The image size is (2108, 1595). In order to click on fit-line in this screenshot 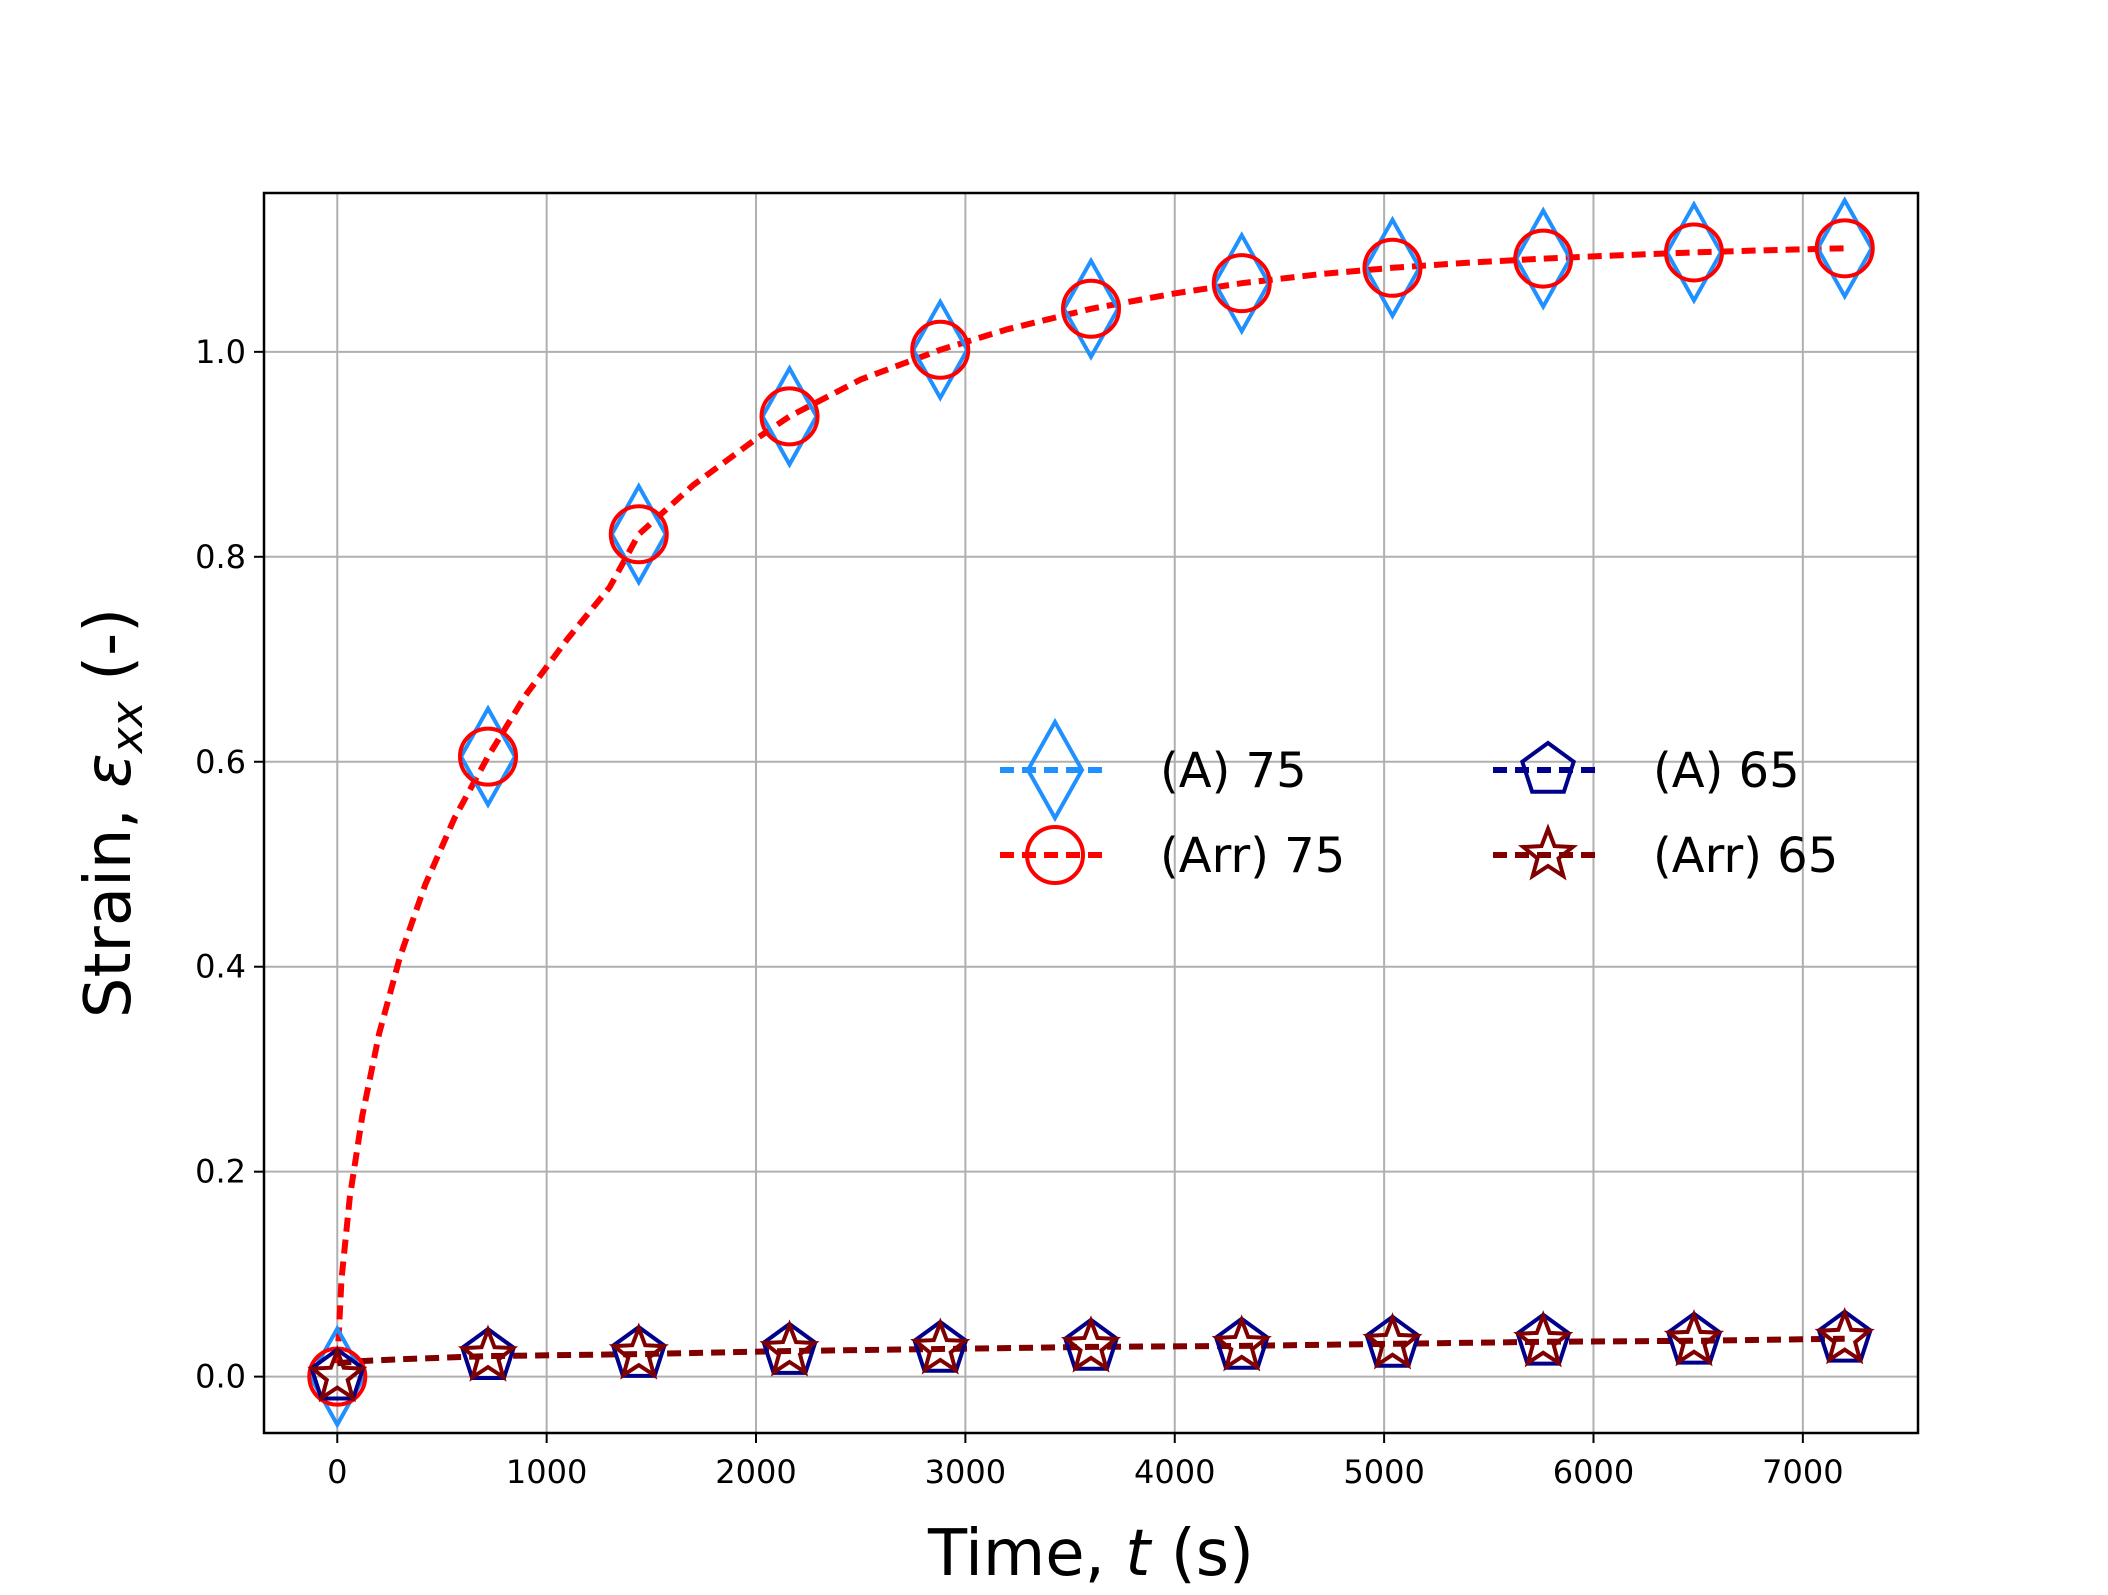, I will do `click(1091, 1351)`.